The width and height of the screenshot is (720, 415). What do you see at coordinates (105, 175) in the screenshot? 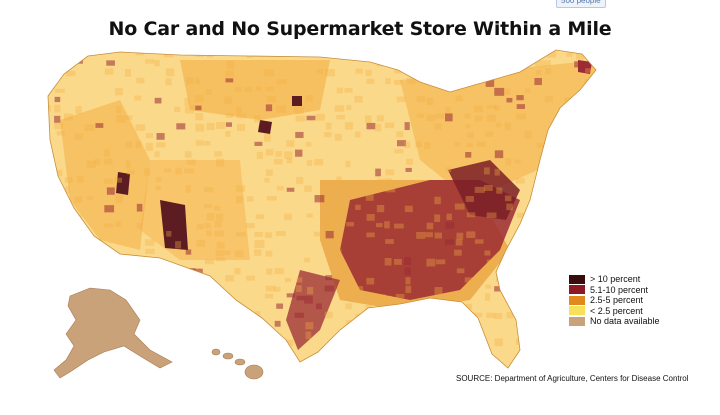
I see `west-orange-region` at bounding box center [105, 175].